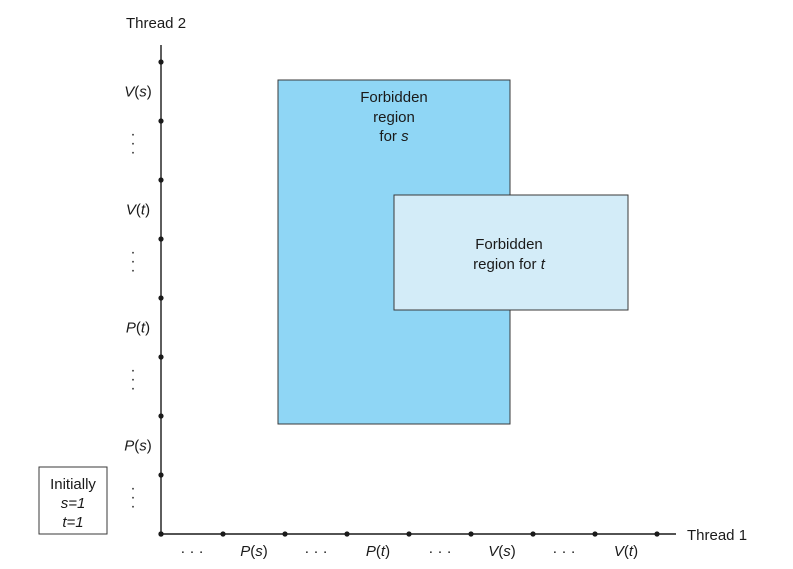 The image size is (793, 569). I want to click on x-axis-labels: · · · P(s) · · · P(t) · · · V(s) · · · V(t), so click(409, 551).